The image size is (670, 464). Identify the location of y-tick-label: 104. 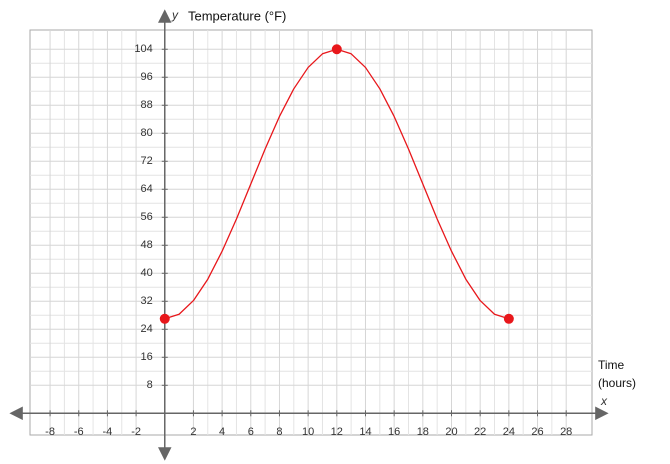
(143, 49).